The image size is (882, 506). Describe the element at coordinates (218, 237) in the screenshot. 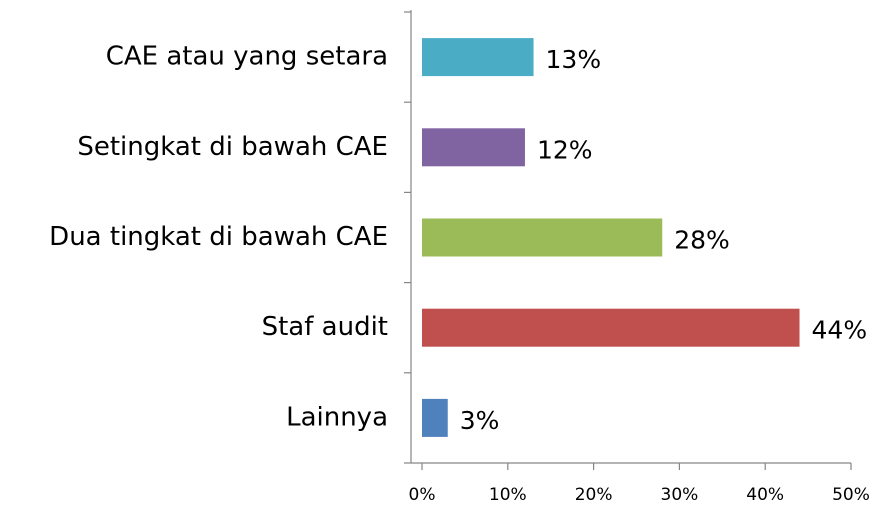

I see `y-tick-label: Dua tingkat di bawah CAE` at that location.